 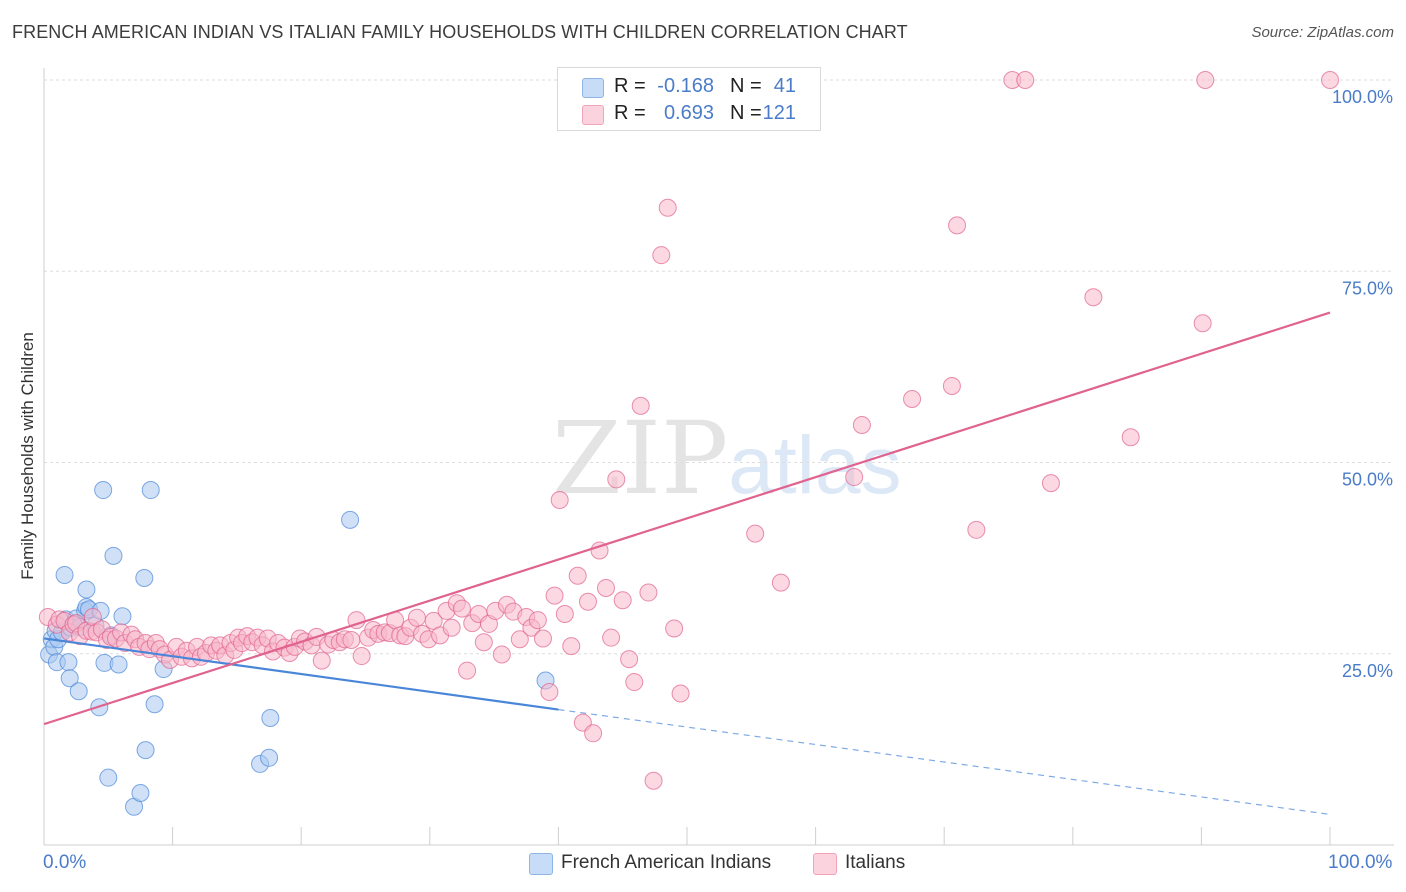 I want to click on source-label: Source: ZipAtlas.com, so click(x=1322, y=32).